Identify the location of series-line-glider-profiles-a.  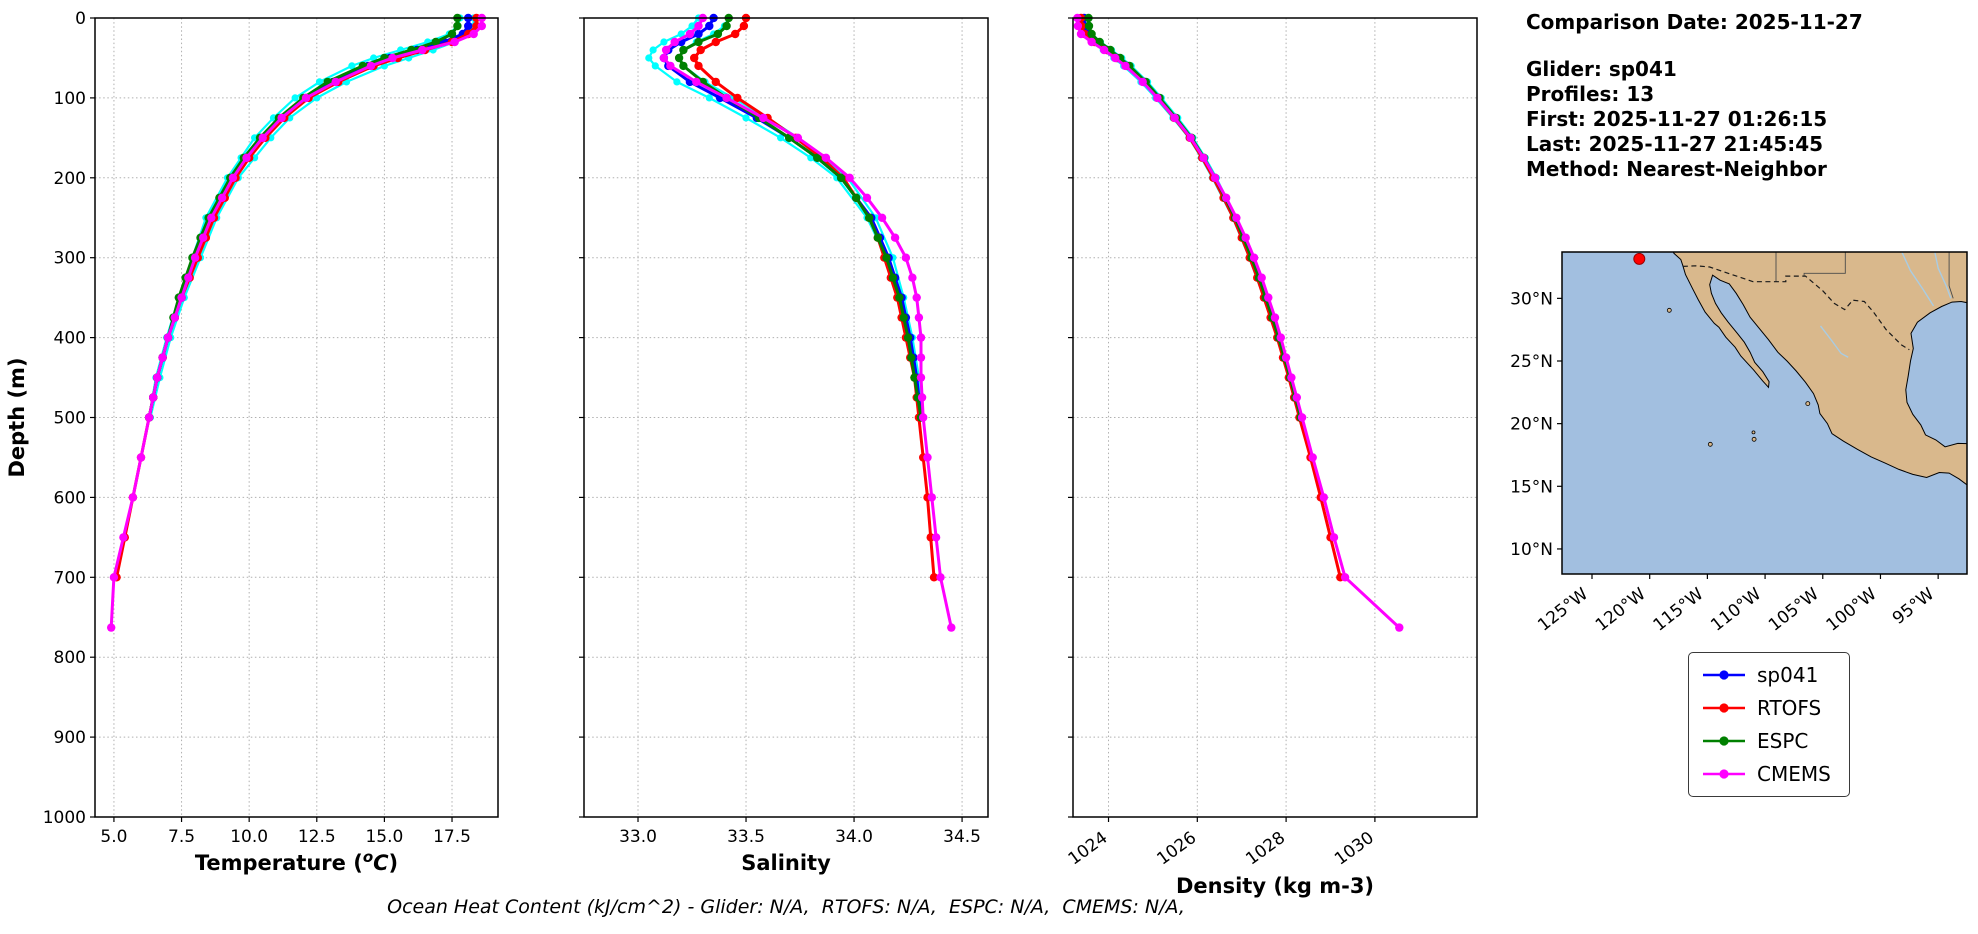
(1189, 217).